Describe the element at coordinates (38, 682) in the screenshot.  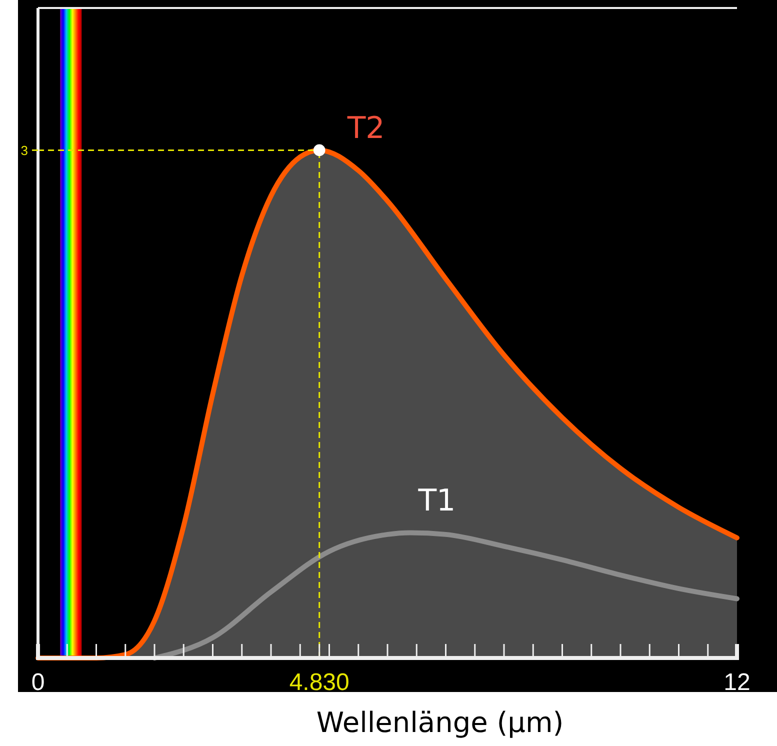
I see `x-tick-label: 0` at that location.